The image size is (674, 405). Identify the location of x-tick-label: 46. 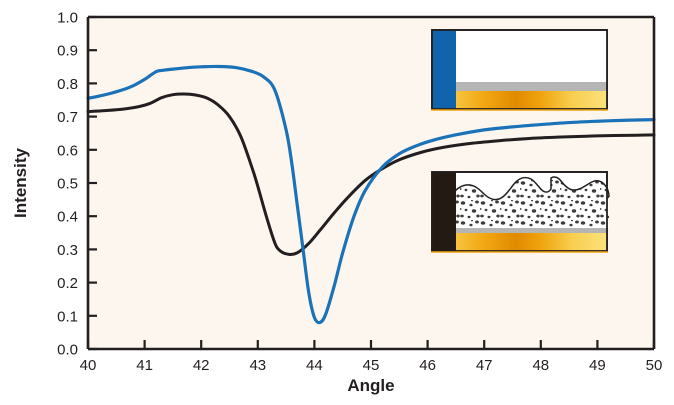
(427, 365).